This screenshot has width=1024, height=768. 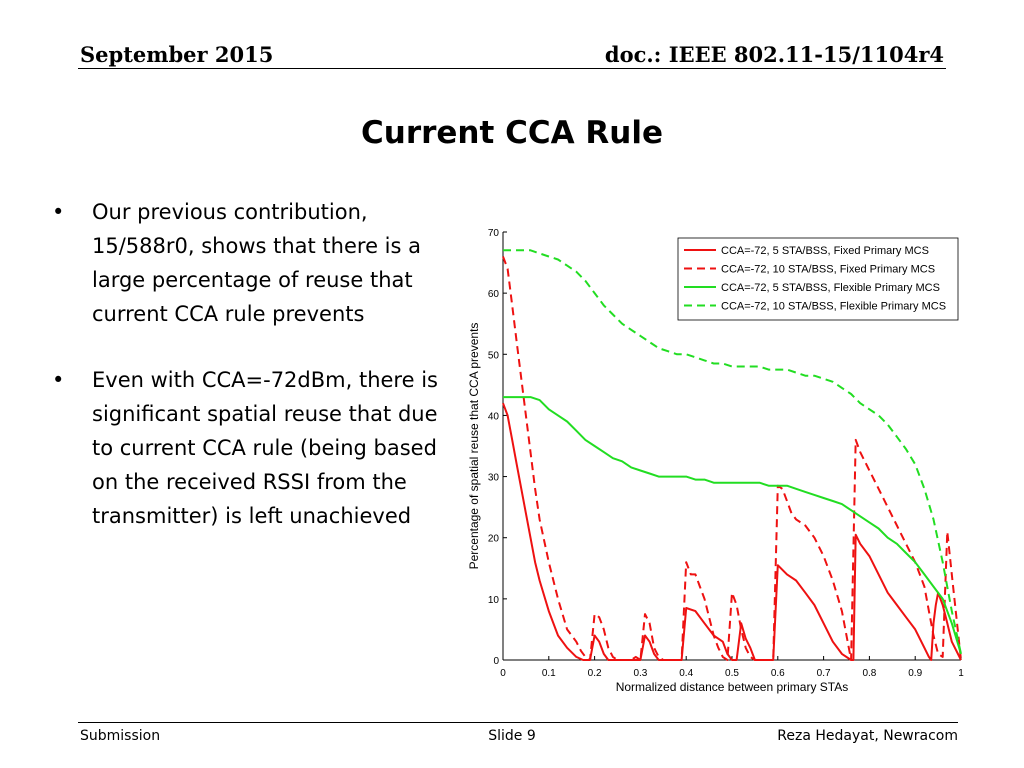 What do you see at coordinates (549, 673) in the screenshot?
I see `x-tick-label: 0.1` at bounding box center [549, 673].